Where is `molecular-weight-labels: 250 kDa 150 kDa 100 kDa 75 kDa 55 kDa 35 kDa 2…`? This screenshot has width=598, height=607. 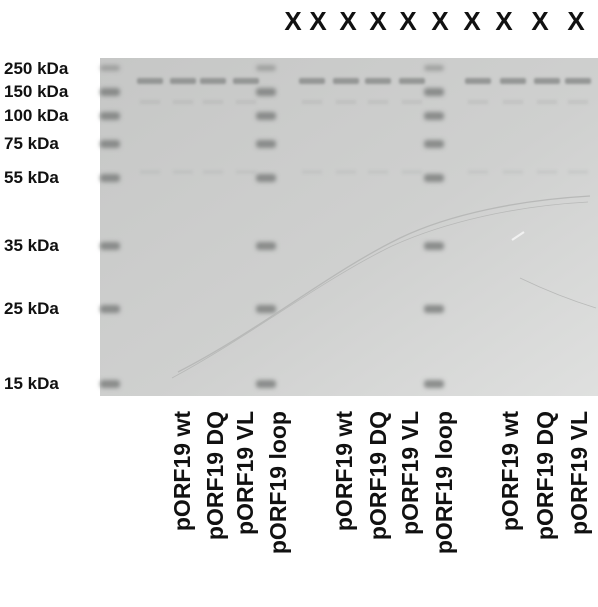
molecular-weight-labels: 250 kDa 150 kDa 100 kDa 75 kDa 55 kDa 35 kDa 2… is located at coordinates (50, 200).